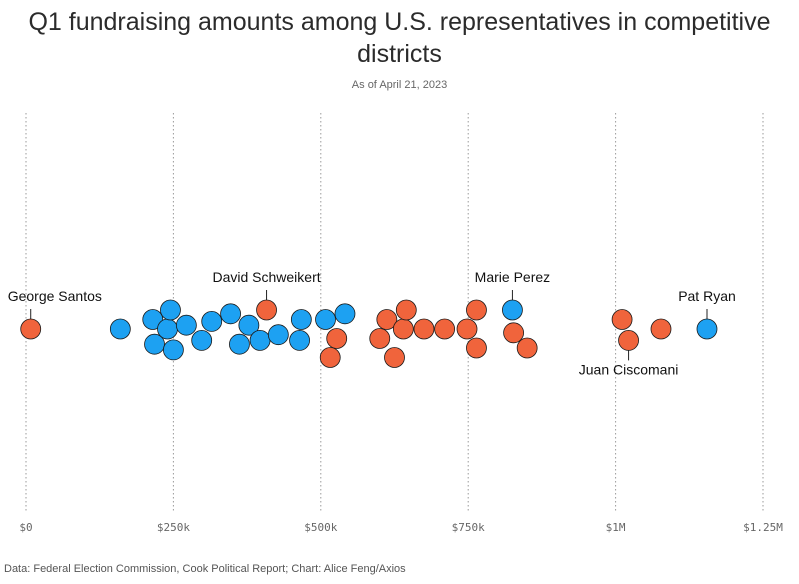  I want to click on x-tick-label: $0, so click(25, 527).